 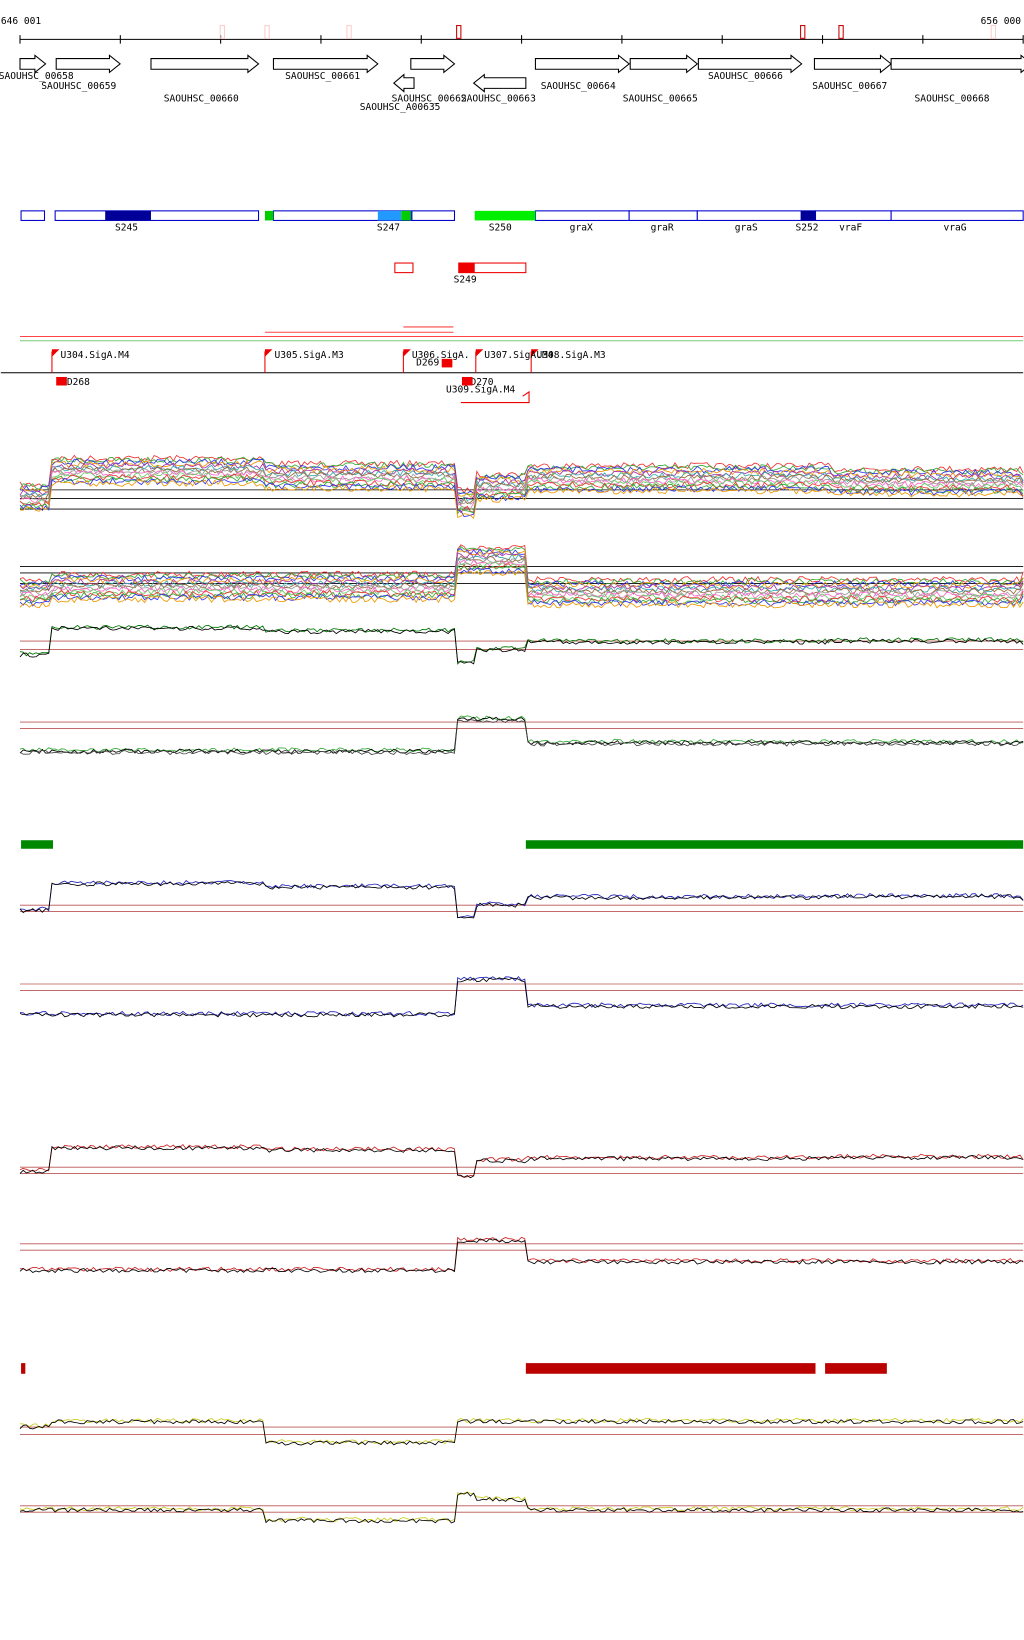 I want to click on gene-label: SAOUHSC_00659, so click(x=78, y=86).